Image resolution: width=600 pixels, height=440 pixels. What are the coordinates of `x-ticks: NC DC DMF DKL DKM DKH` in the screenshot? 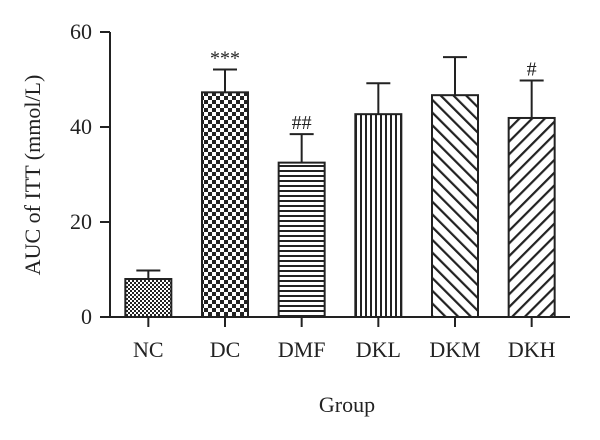 It's located at (344, 339).